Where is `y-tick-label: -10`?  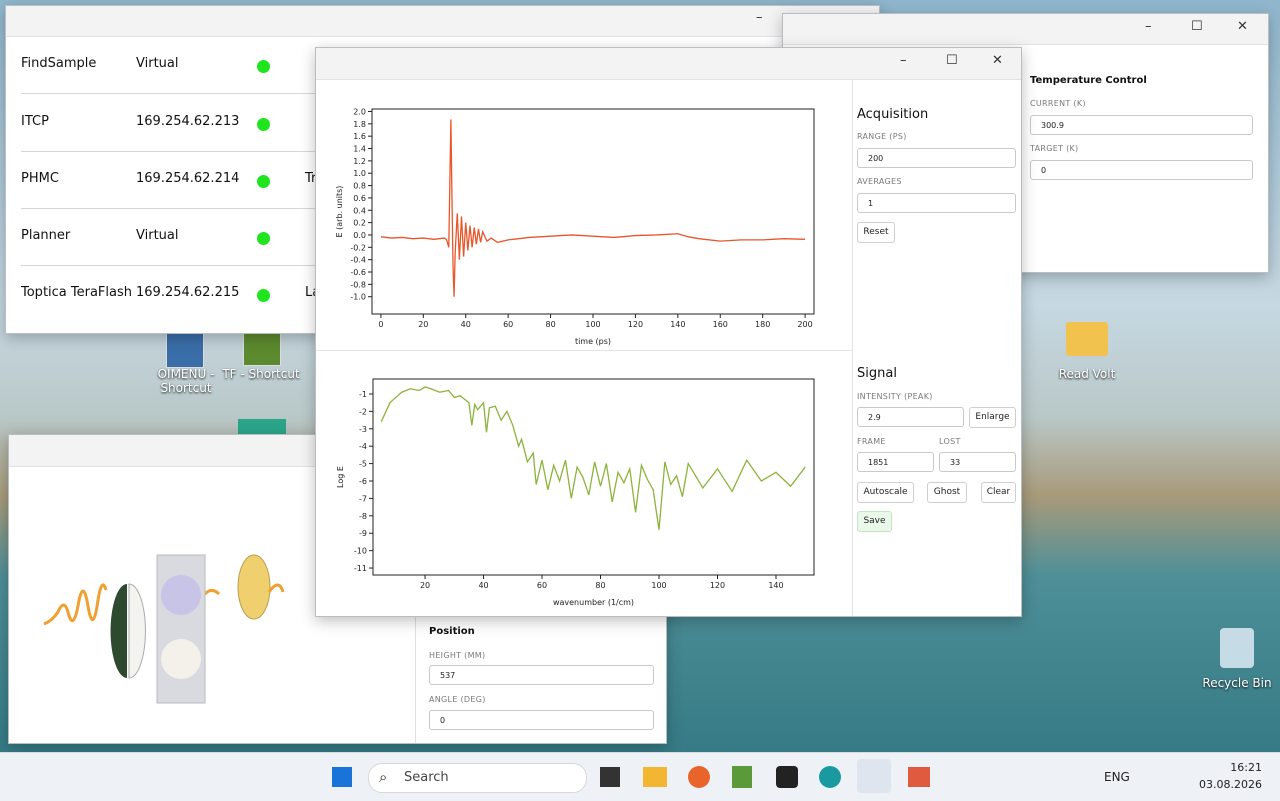
y-tick-label: -10 is located at coordinates (360, 551).